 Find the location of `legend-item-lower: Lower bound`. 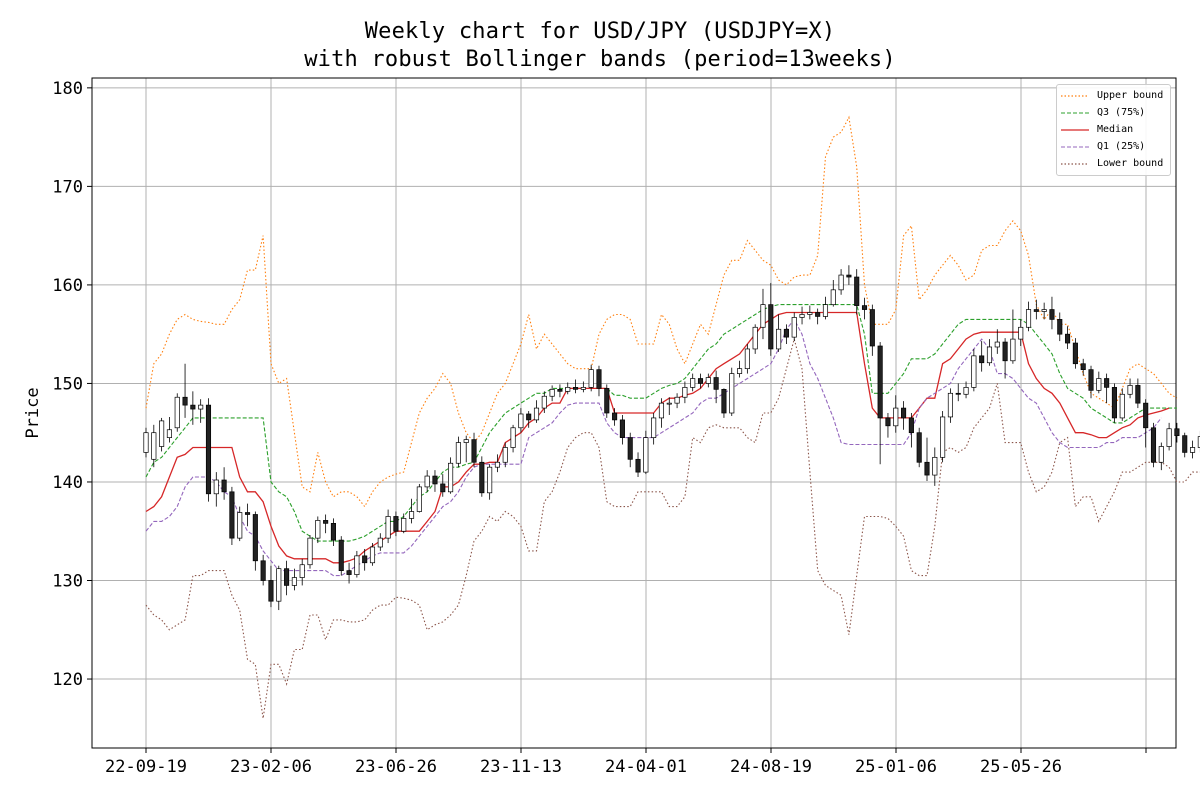

legend-item-lower: Lower bound is located at coordinates (1112, 163).